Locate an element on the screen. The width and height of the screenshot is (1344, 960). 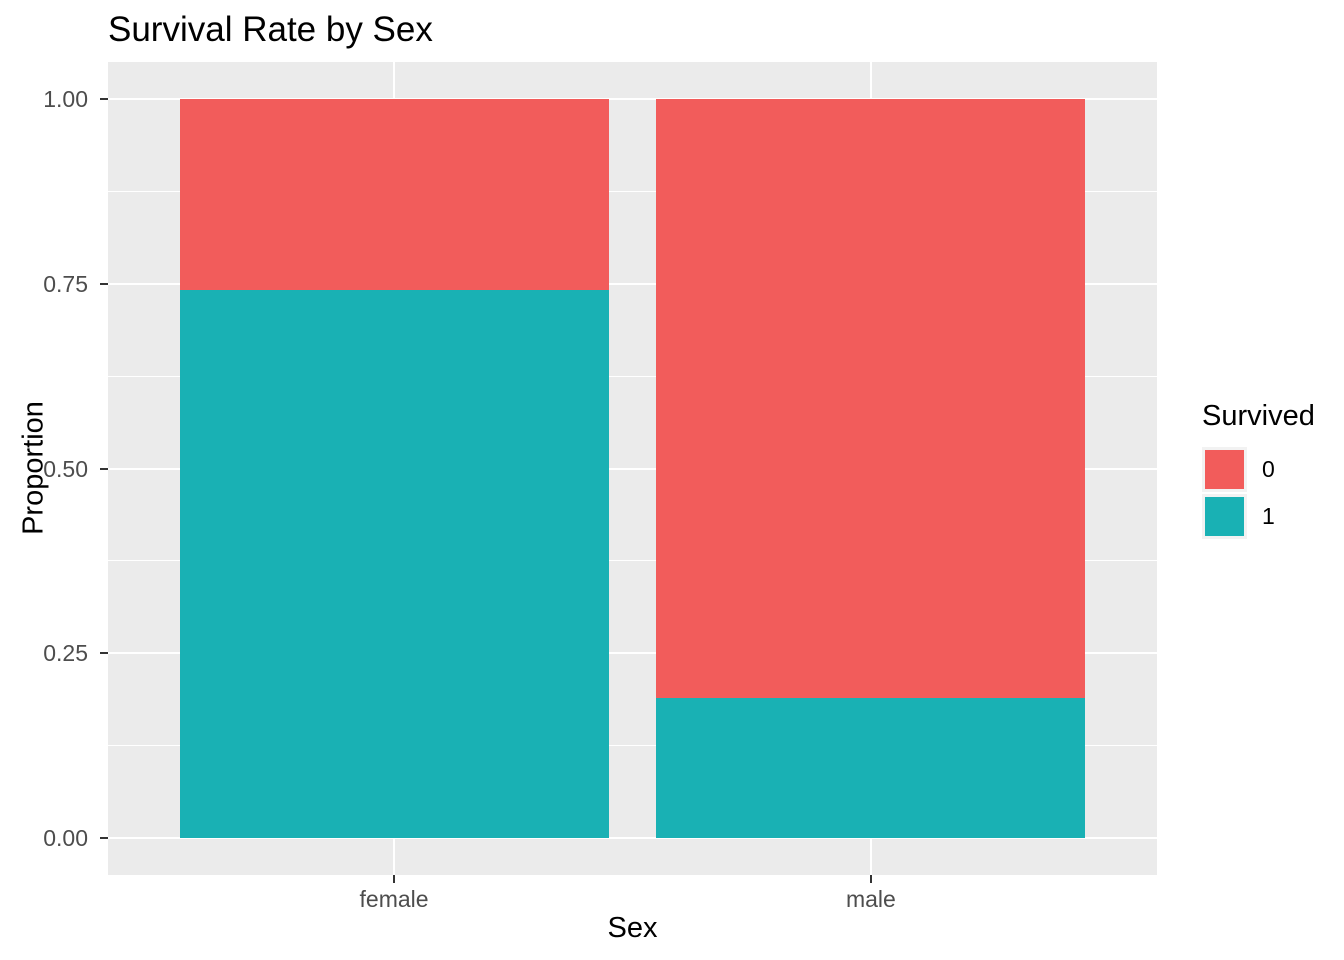
y-axis-title: Proportion is located at coordinates (33, 468).